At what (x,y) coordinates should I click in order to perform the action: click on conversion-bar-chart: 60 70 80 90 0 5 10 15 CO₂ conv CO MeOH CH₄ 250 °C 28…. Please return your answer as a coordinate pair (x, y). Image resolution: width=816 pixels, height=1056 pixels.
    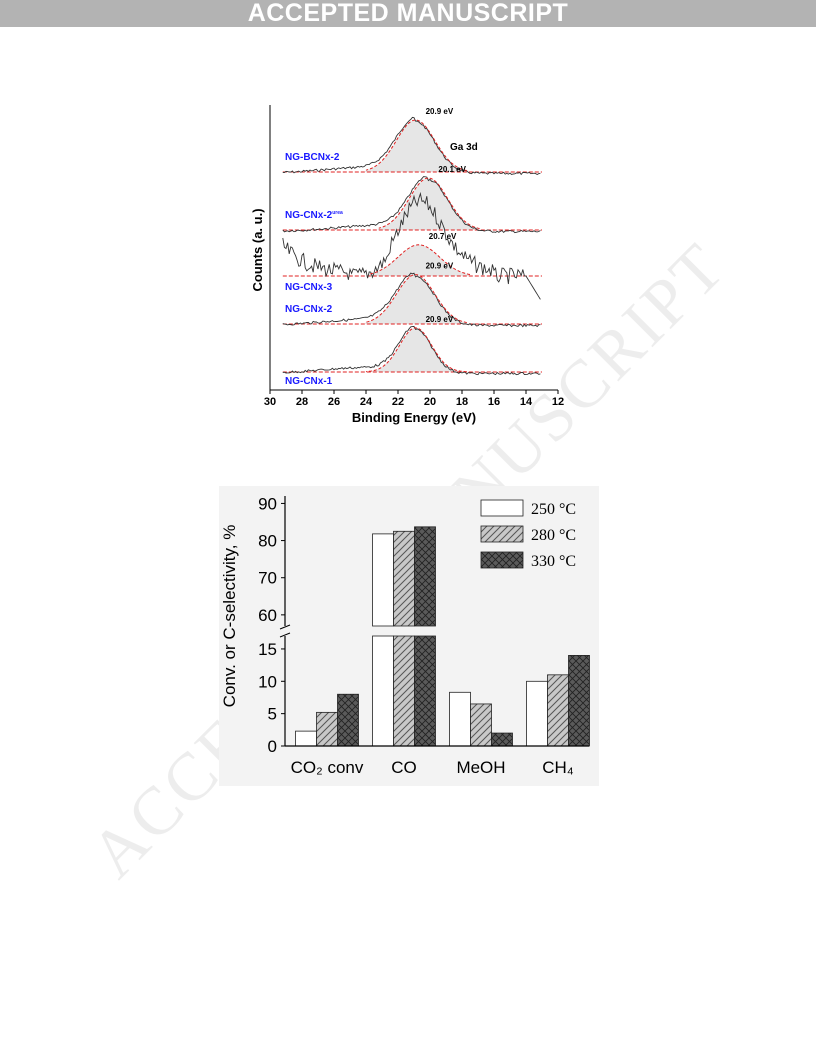
    Looking at the image, I should click on (409, 636).